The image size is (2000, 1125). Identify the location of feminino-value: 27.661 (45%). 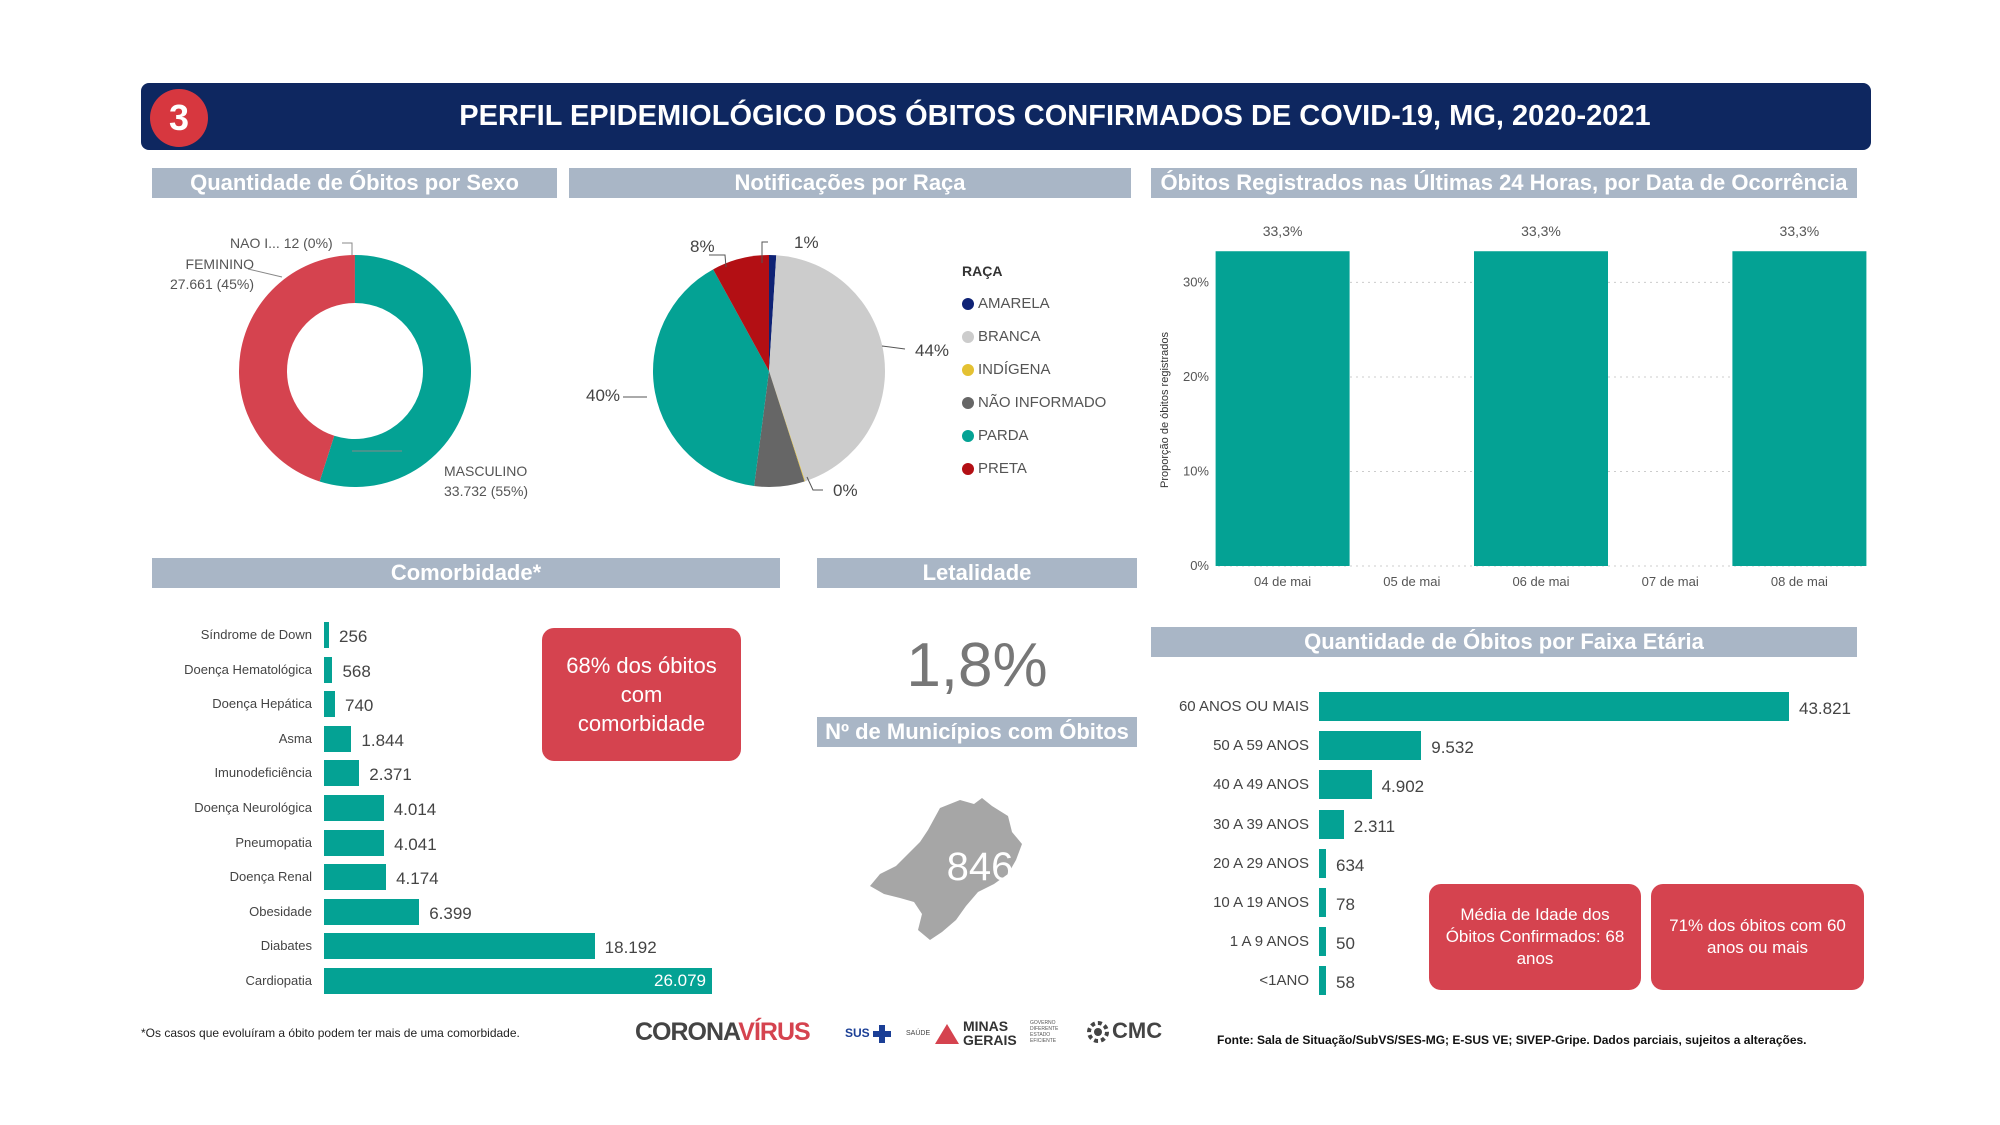
(211, 284).